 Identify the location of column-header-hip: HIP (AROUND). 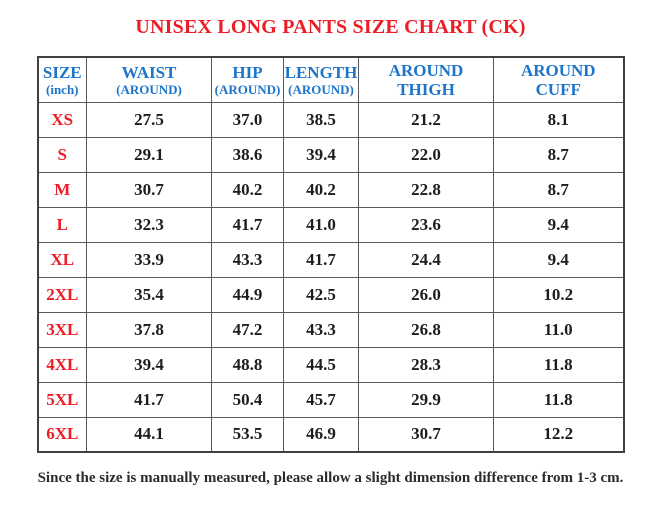
(247, 79).